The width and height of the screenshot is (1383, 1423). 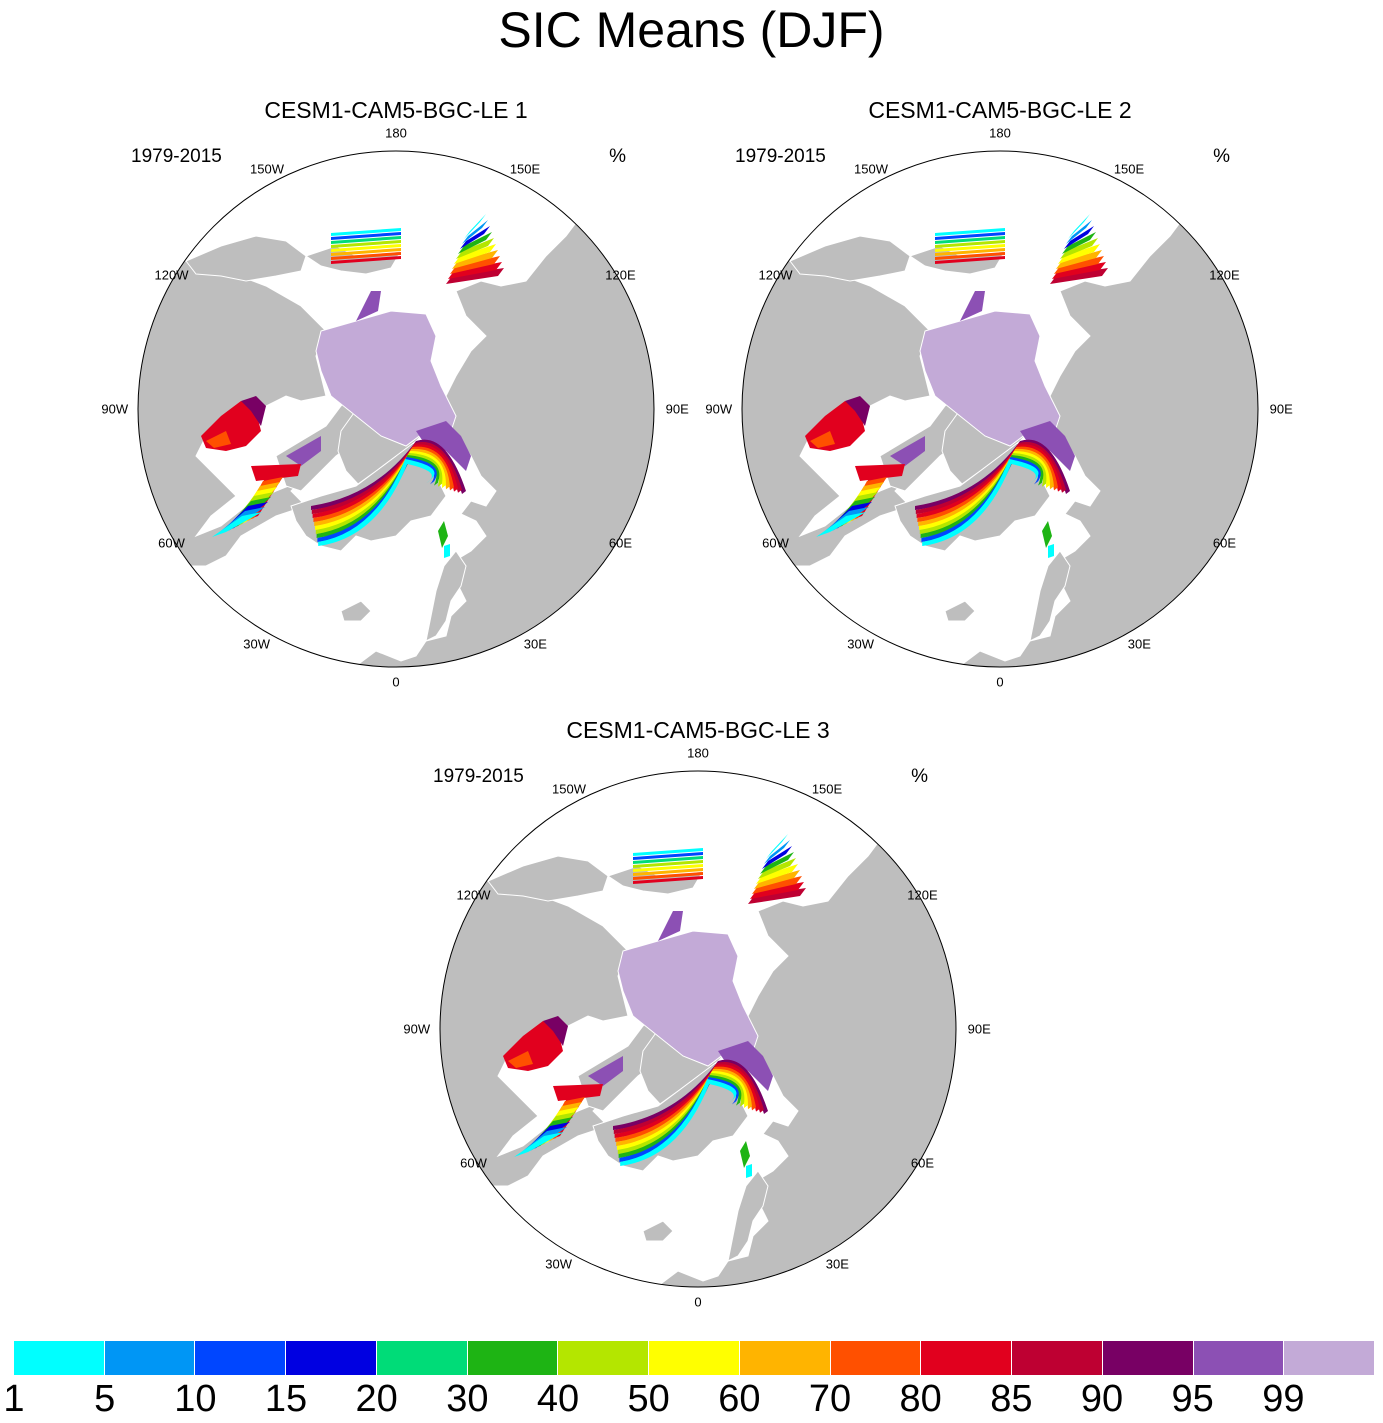 What do you see at coordinates (467, 1399) in the screenshot?
I see `colorbar-level-label: 30` at bounding box center [467, 1399].